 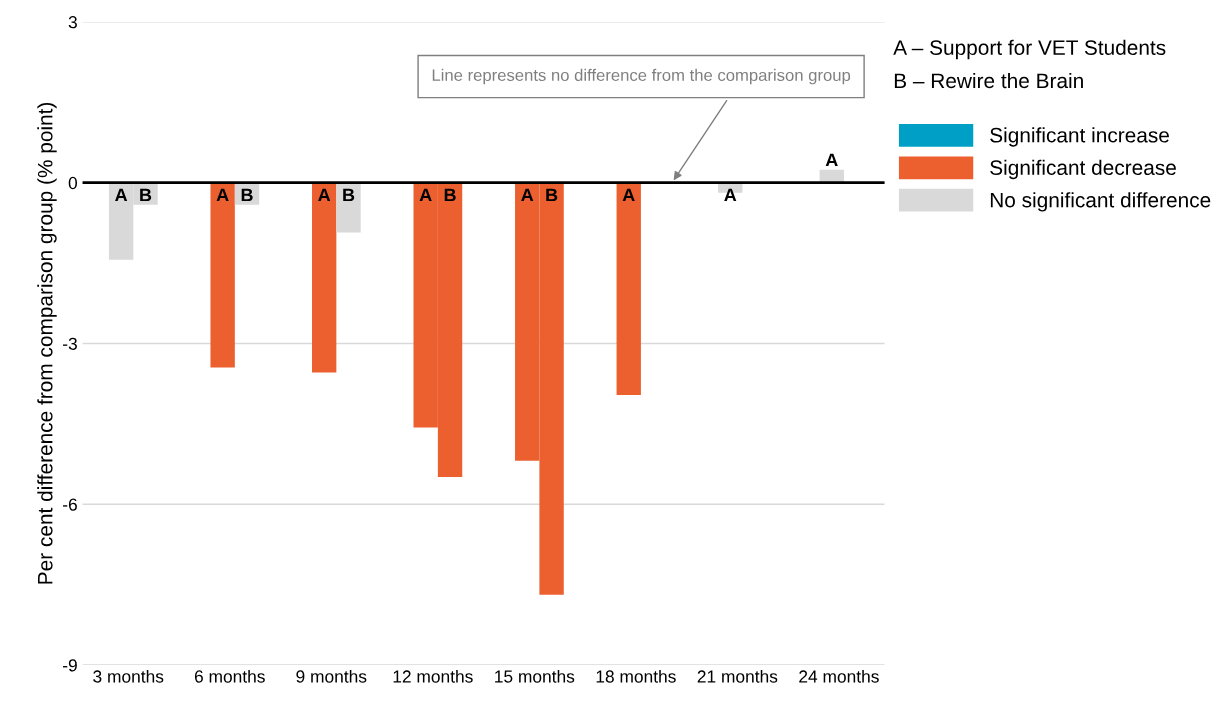 What do you see at coordinates (70, 504) in the screenshot?
I see `y-tick-label: -6` at bounding box center [70, 504].